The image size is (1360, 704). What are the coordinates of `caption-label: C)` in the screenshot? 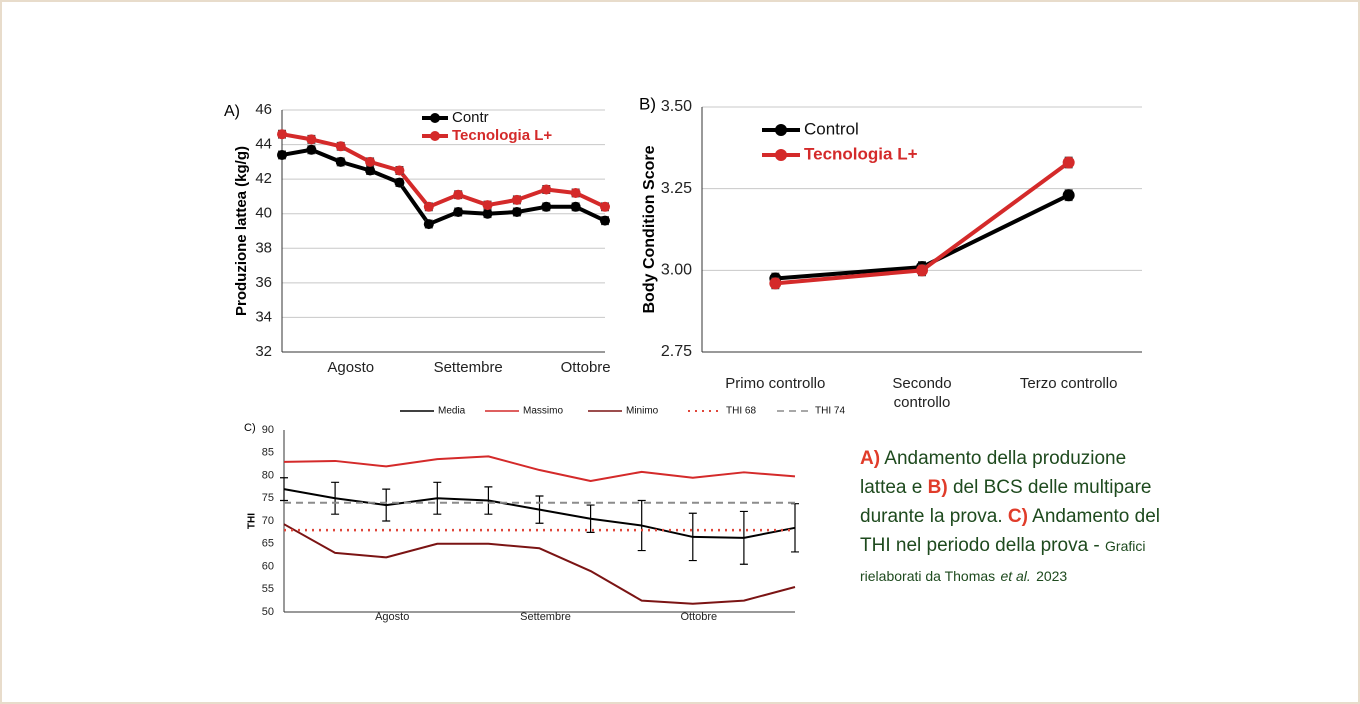 It's located at (1017, 516).